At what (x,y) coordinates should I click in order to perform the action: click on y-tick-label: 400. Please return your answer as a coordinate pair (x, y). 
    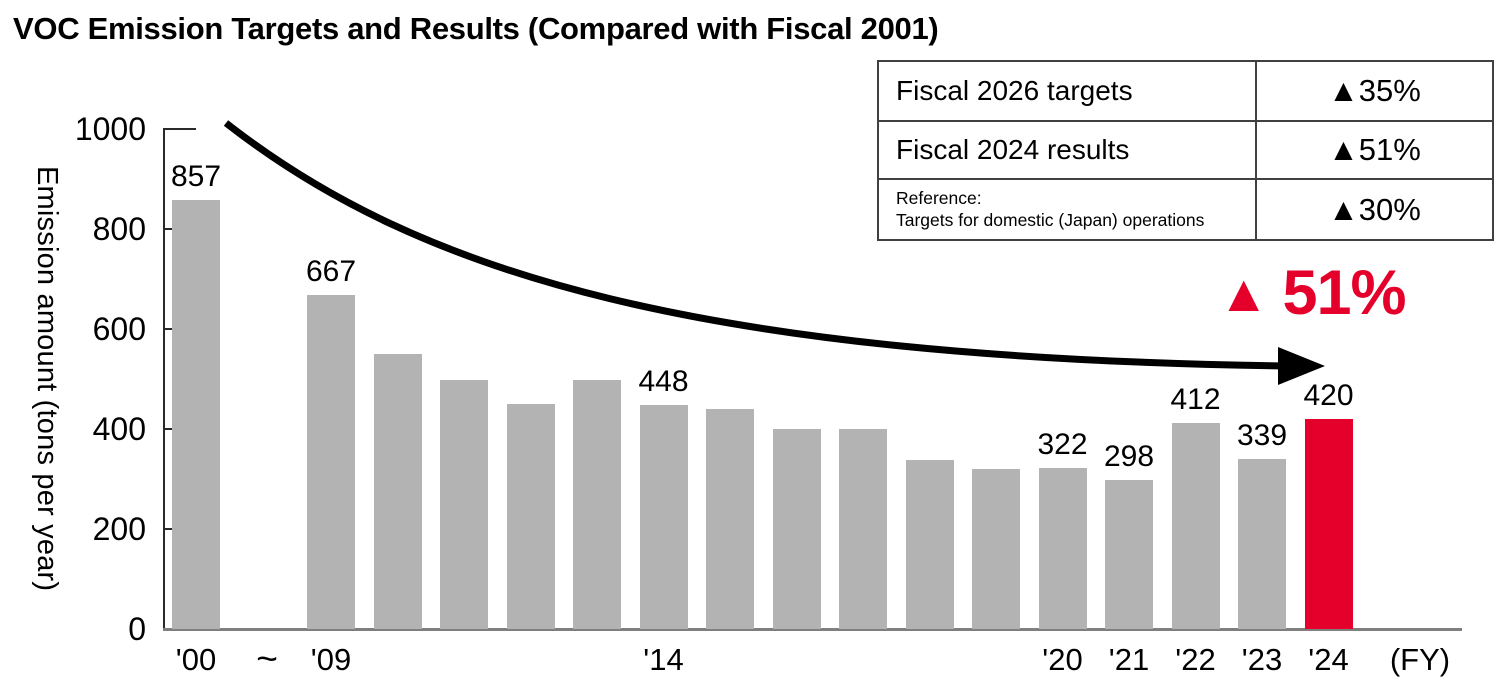
    Looking at the image, I should click on (119, 429).